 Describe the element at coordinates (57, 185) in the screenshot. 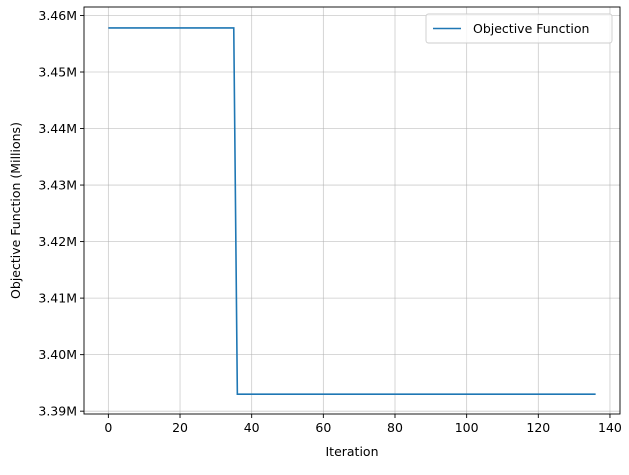

I see `y-tick-label: 3.43M` at that location.